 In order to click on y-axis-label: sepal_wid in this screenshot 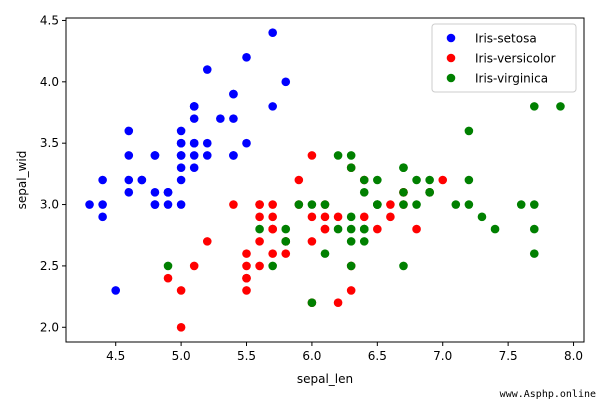, I will do `click(22, 180)`.